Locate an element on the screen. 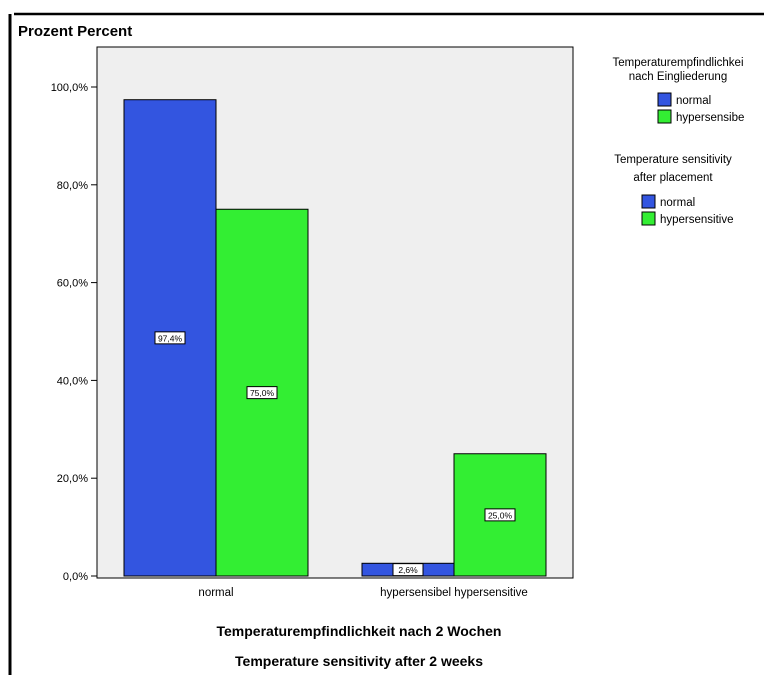  legend-de-label-normal: normal is located at coordinates (693, 101).